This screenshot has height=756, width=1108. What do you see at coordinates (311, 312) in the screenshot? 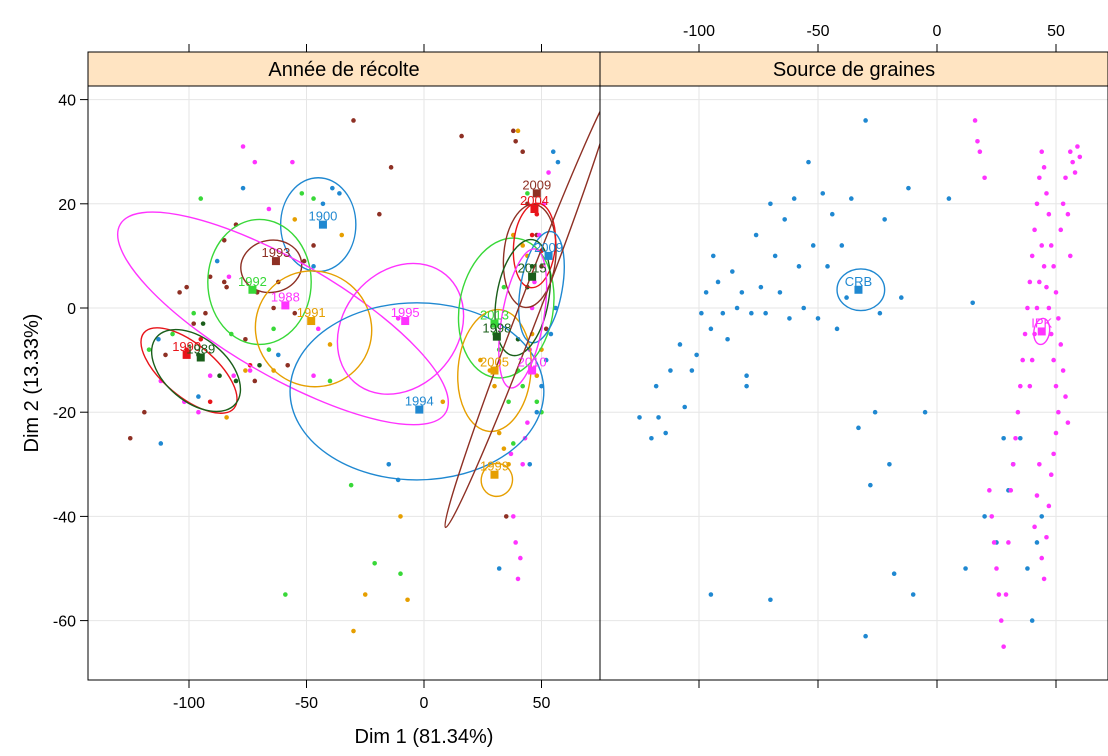
I see `group-label-1991: 1991` at bounding box center [311, 312].